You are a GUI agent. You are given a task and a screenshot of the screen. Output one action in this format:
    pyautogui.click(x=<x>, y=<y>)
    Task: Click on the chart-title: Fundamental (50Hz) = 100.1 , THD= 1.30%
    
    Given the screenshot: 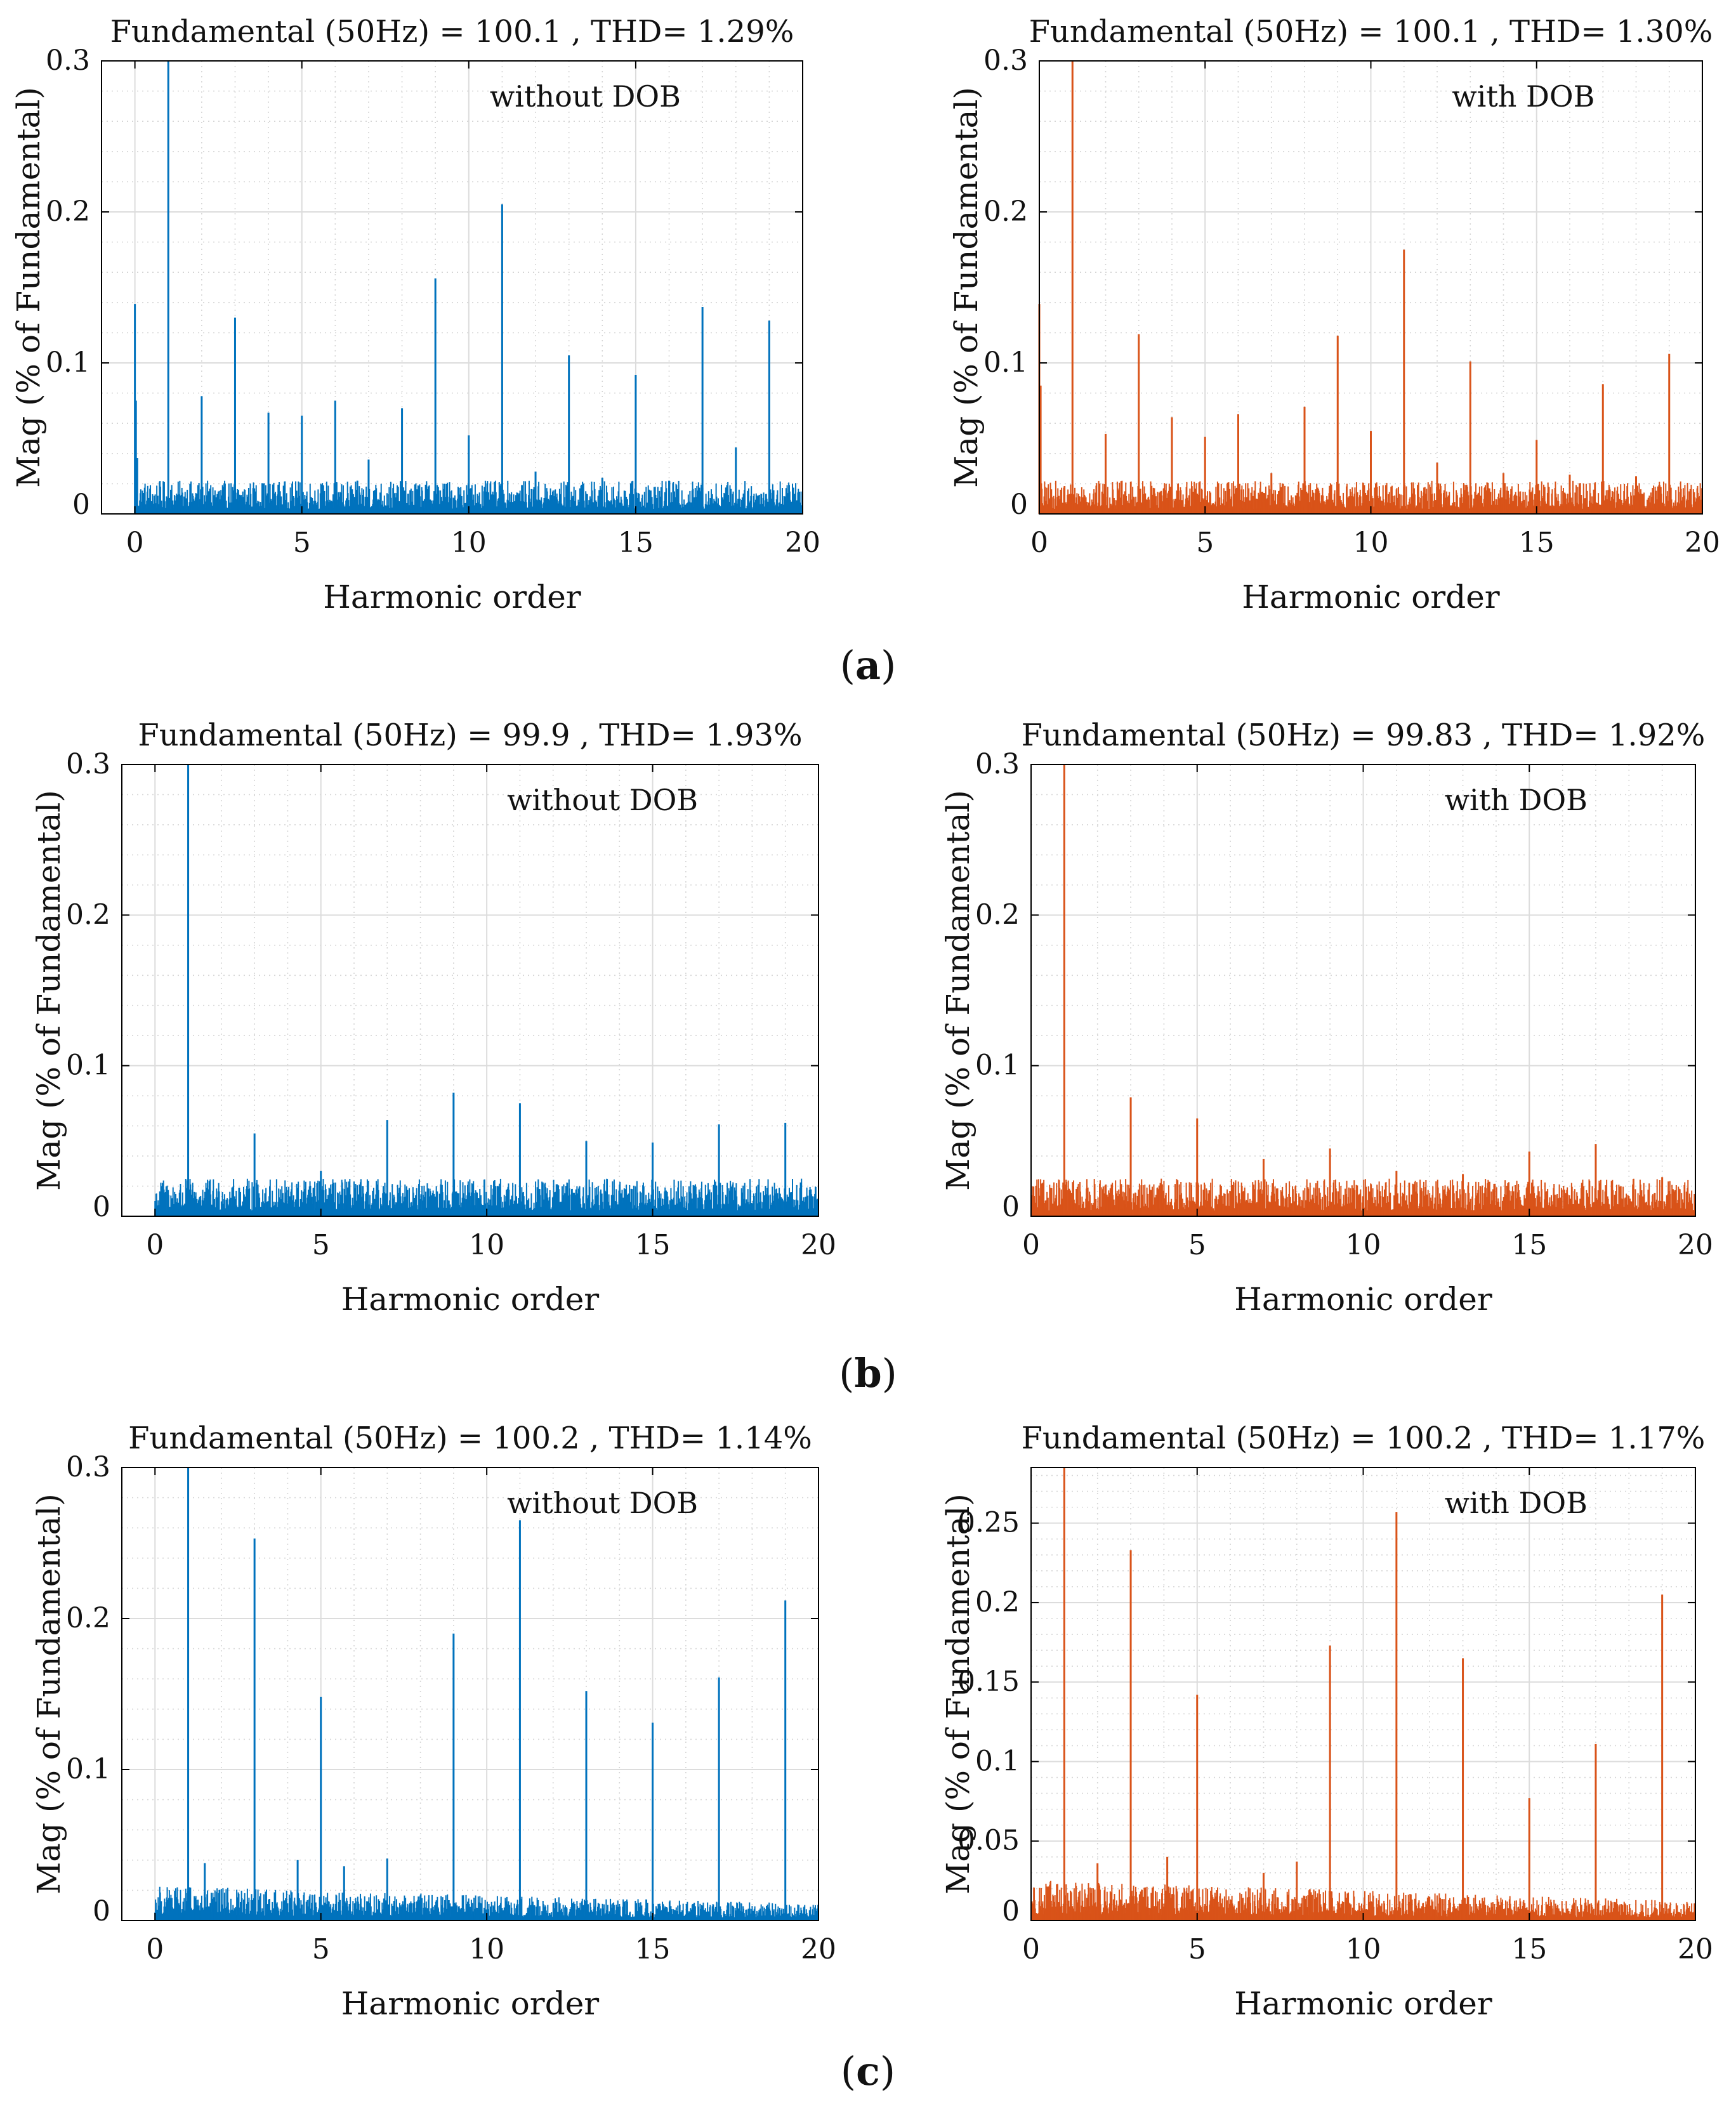 What is the action you would take?
    pyautogui.click(x=1371, y=31)
    